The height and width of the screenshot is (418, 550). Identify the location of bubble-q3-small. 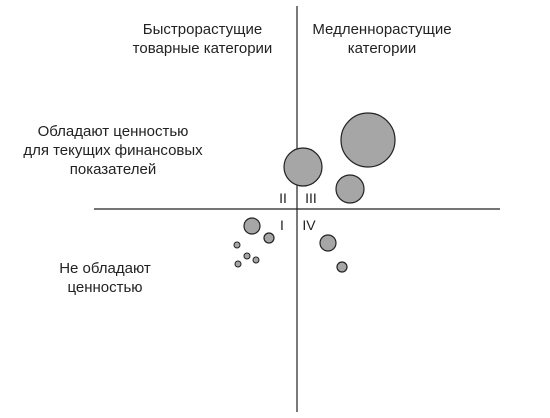
(350, 189).